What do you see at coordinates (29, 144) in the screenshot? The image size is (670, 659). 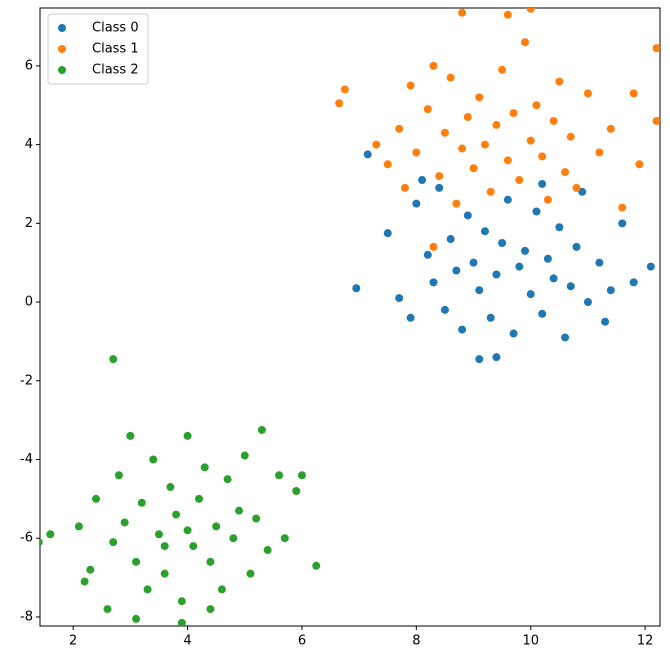 I see `y-tick-label: 4` at bounding box center [29, 144].